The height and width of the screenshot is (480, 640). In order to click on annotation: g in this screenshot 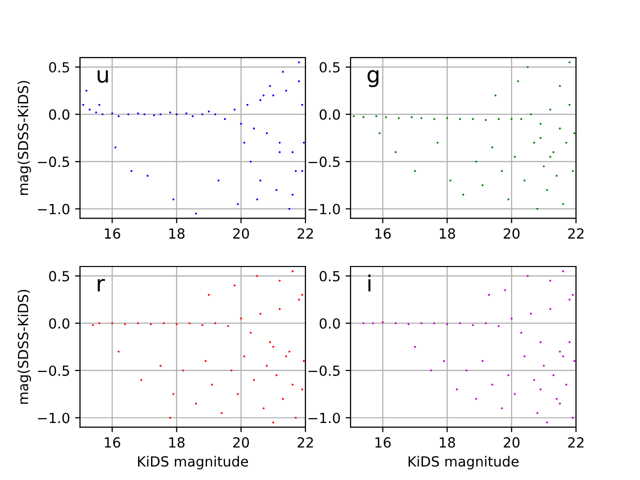, I will do `click(373, 79)`.